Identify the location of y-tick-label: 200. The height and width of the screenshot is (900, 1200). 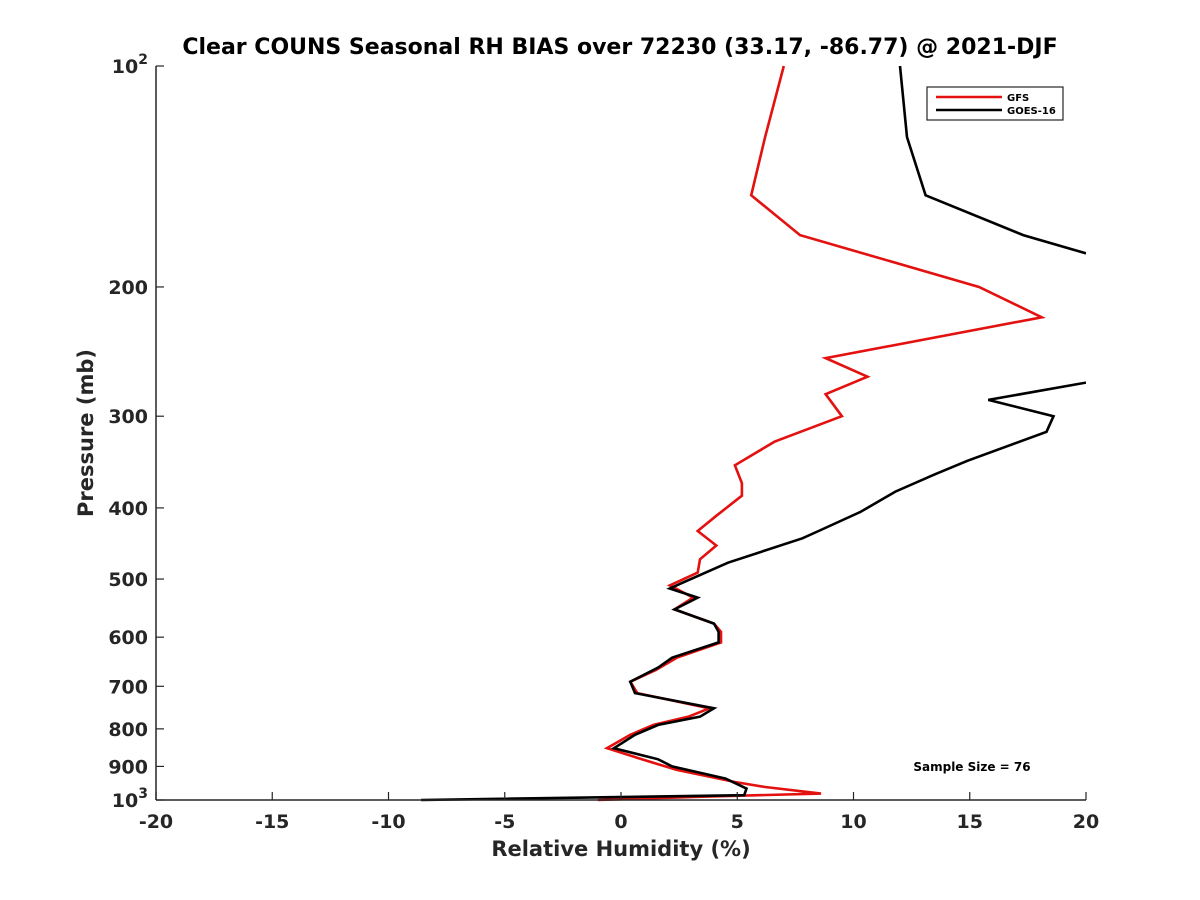
(128, 288).